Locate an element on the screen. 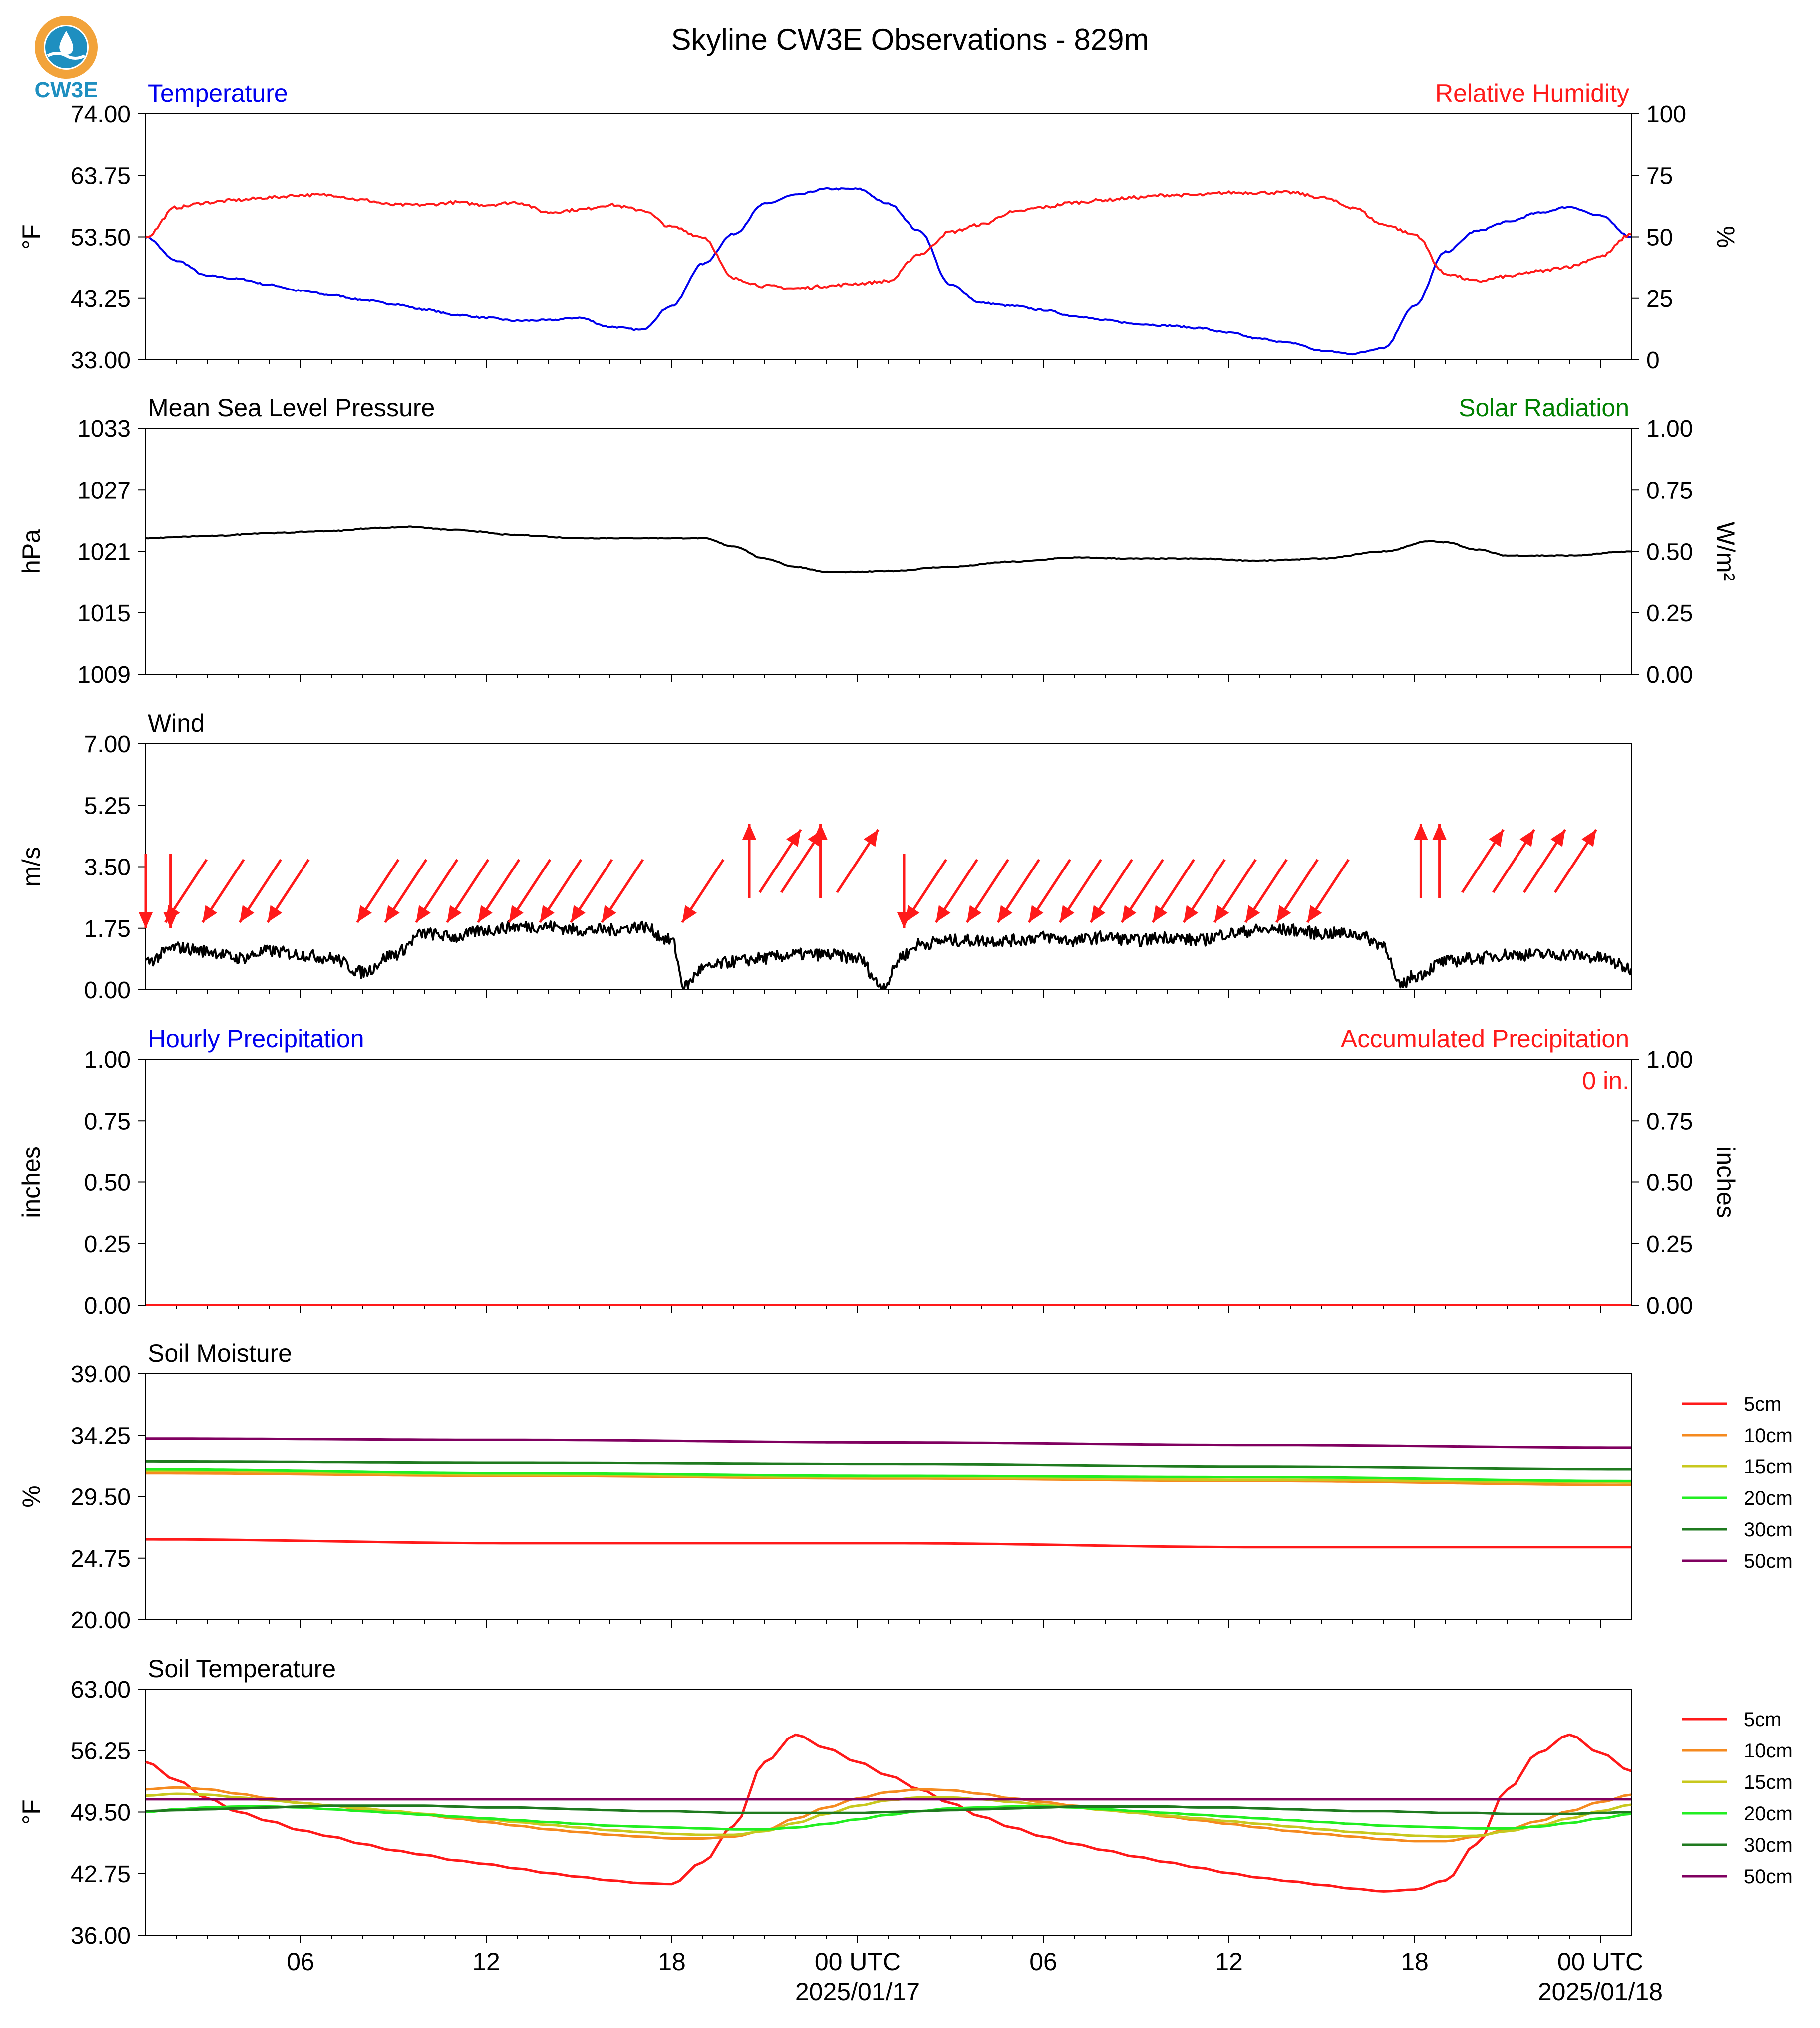 The width and height of the screenshot is (1820, 2028). logo-text: CW3E is located at coordinates (66, 90).